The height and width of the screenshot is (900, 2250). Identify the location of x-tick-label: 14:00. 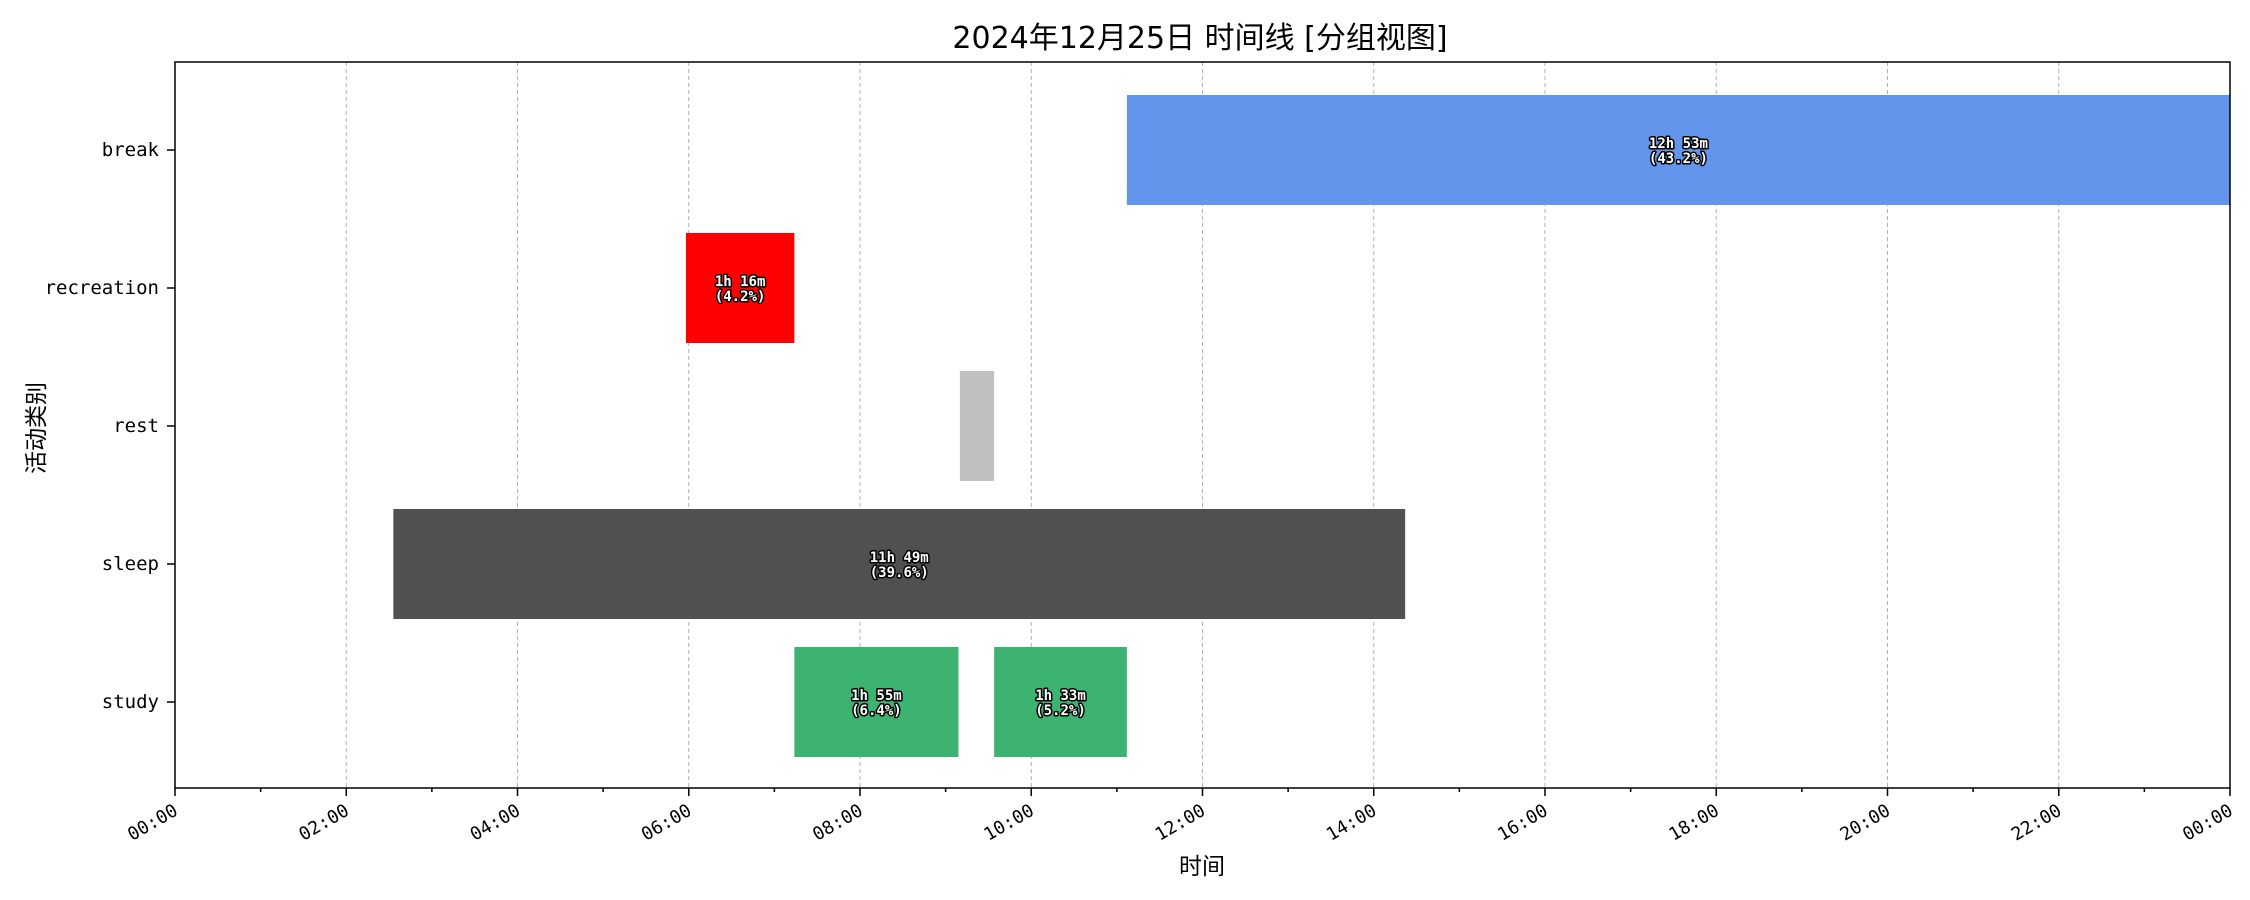
(1351, 822).